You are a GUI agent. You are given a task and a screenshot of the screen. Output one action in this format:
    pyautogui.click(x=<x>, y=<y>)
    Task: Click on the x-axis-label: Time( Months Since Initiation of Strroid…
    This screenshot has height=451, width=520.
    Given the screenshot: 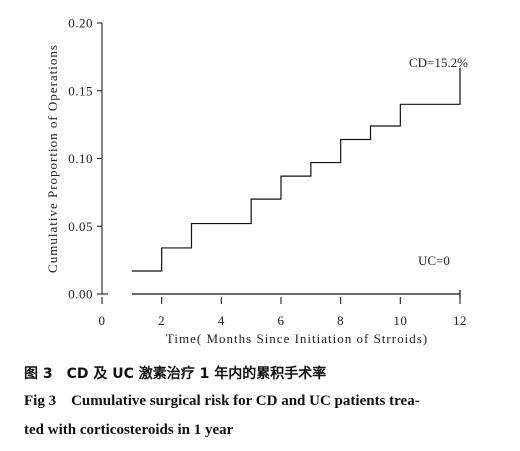 What is the action you would take?
    pyautogui.click(x=297, y=338)
    